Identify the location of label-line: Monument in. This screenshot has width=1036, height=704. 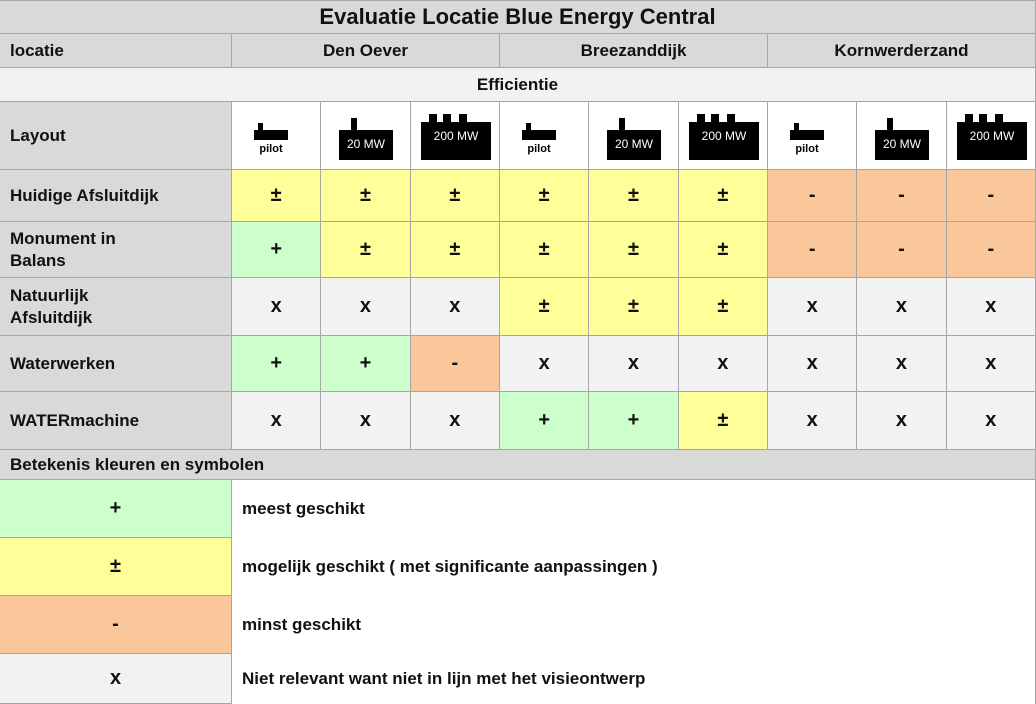
(63, 238).